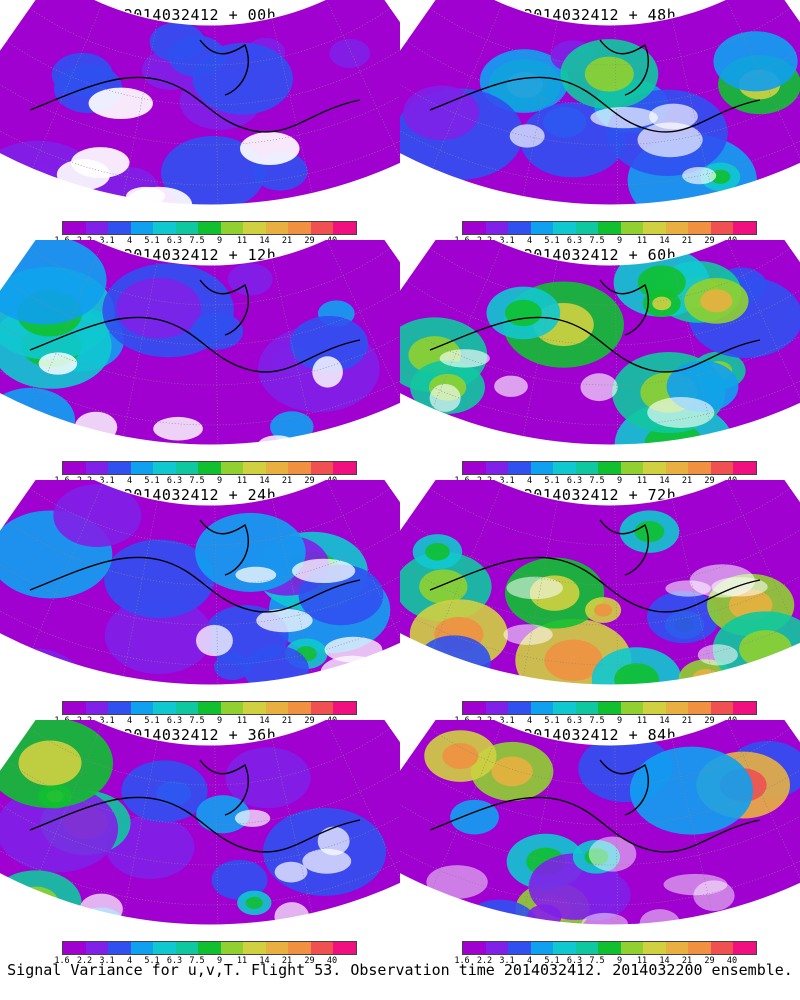 This screenshot has width=800, height=1000. Describe the element at coordinates (600, 735) in the screenshot. I see `panel-title: 2014032412 + 84h` at that location.